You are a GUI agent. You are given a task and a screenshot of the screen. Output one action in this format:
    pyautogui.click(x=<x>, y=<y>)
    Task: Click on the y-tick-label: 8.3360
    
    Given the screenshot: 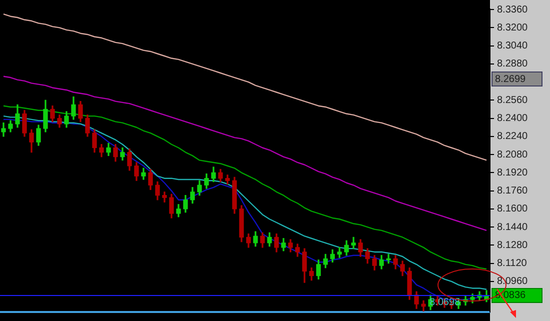 What is the action you would take?
    pyautogui.click(x=512, y=10)
    